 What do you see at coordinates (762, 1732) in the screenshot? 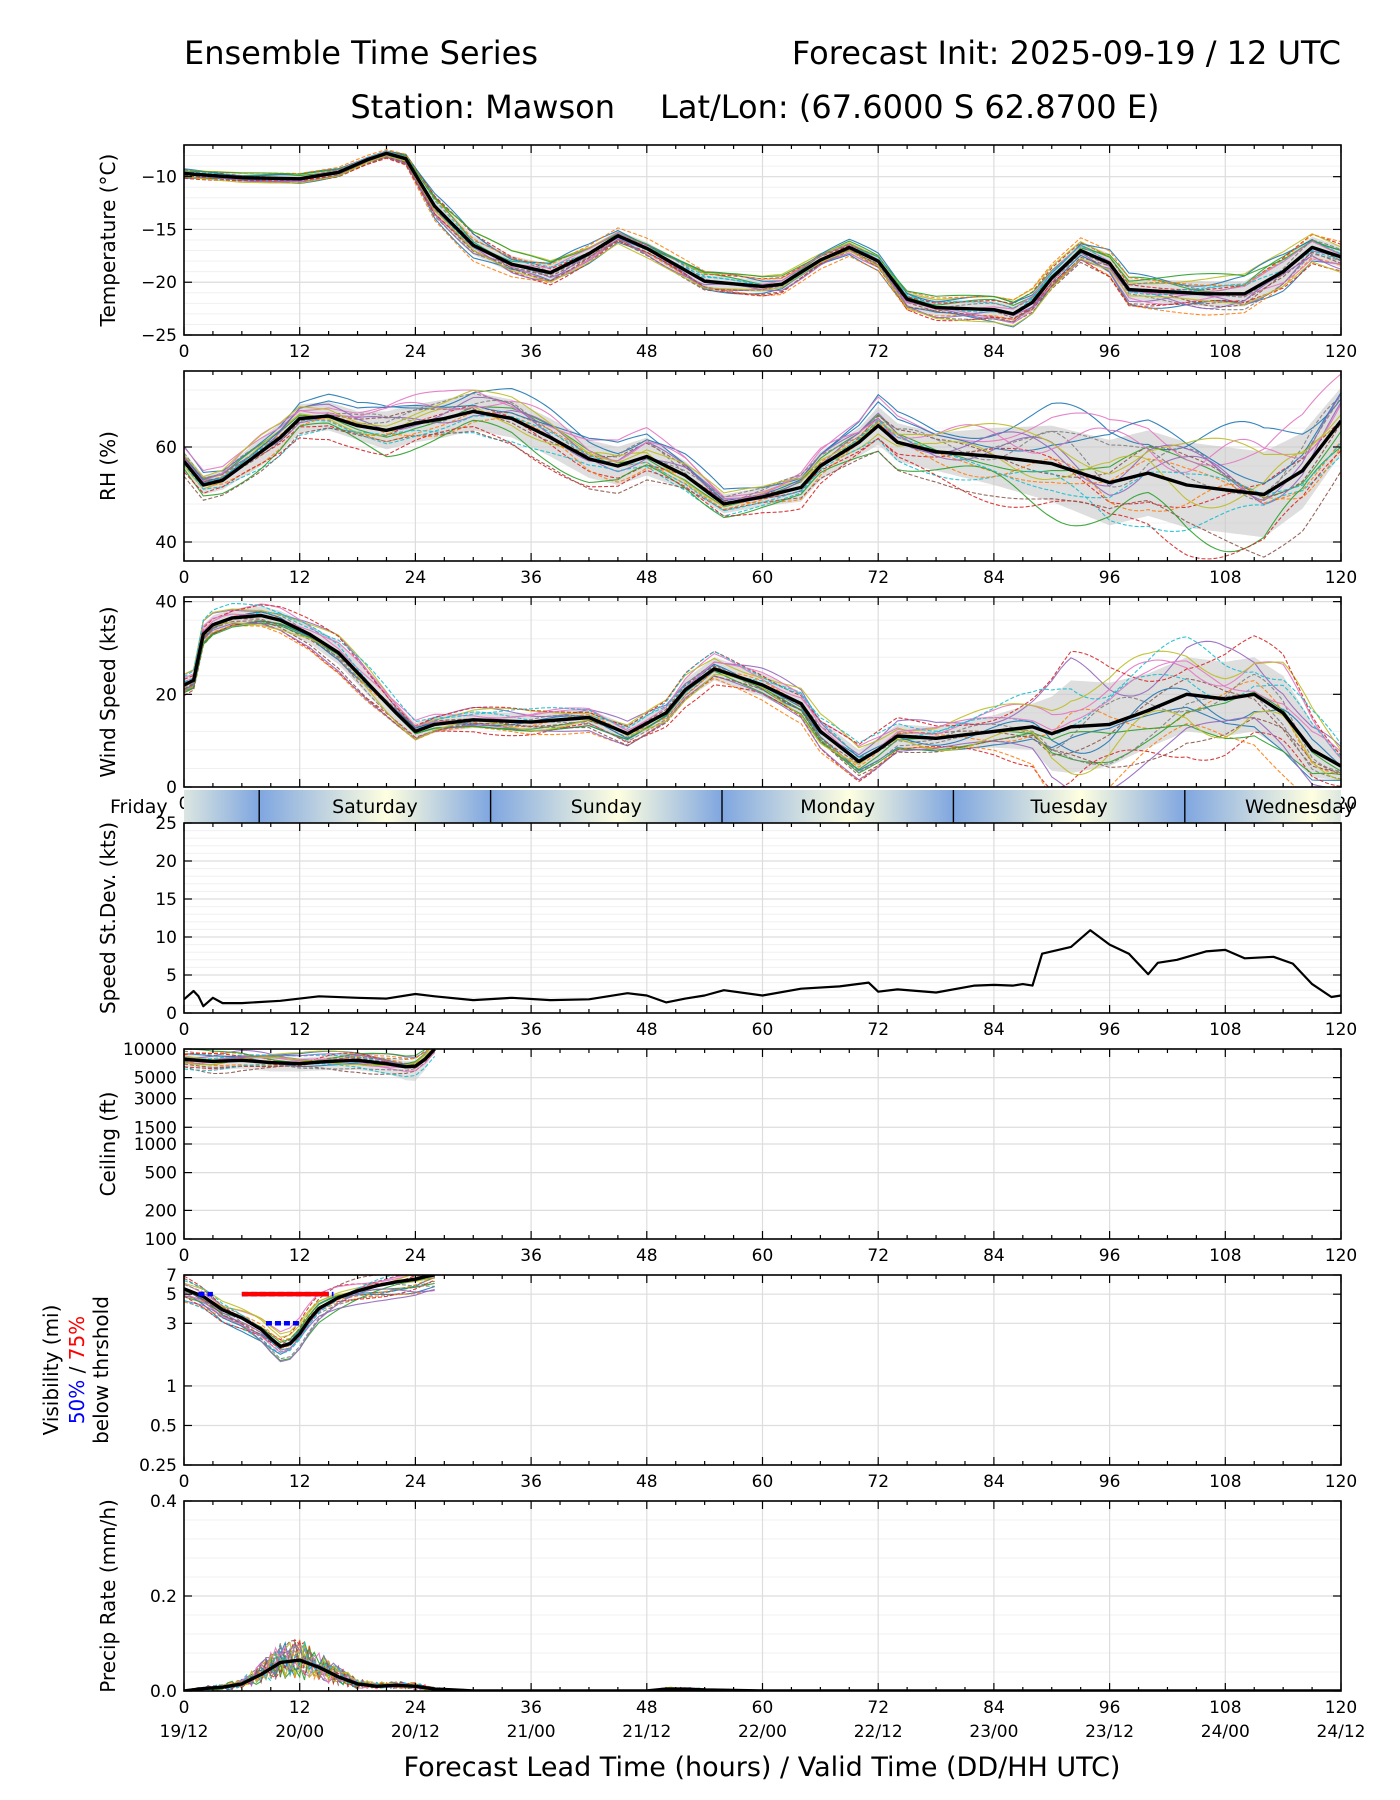
I see `valid-time-label: 22/00` at bounding box center [762, 1732].